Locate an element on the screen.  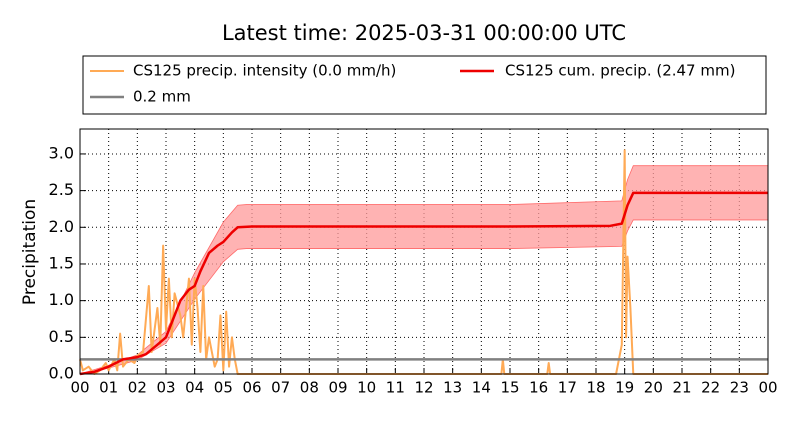
x-tick-label: 10 is located at coordinates (366, 388).